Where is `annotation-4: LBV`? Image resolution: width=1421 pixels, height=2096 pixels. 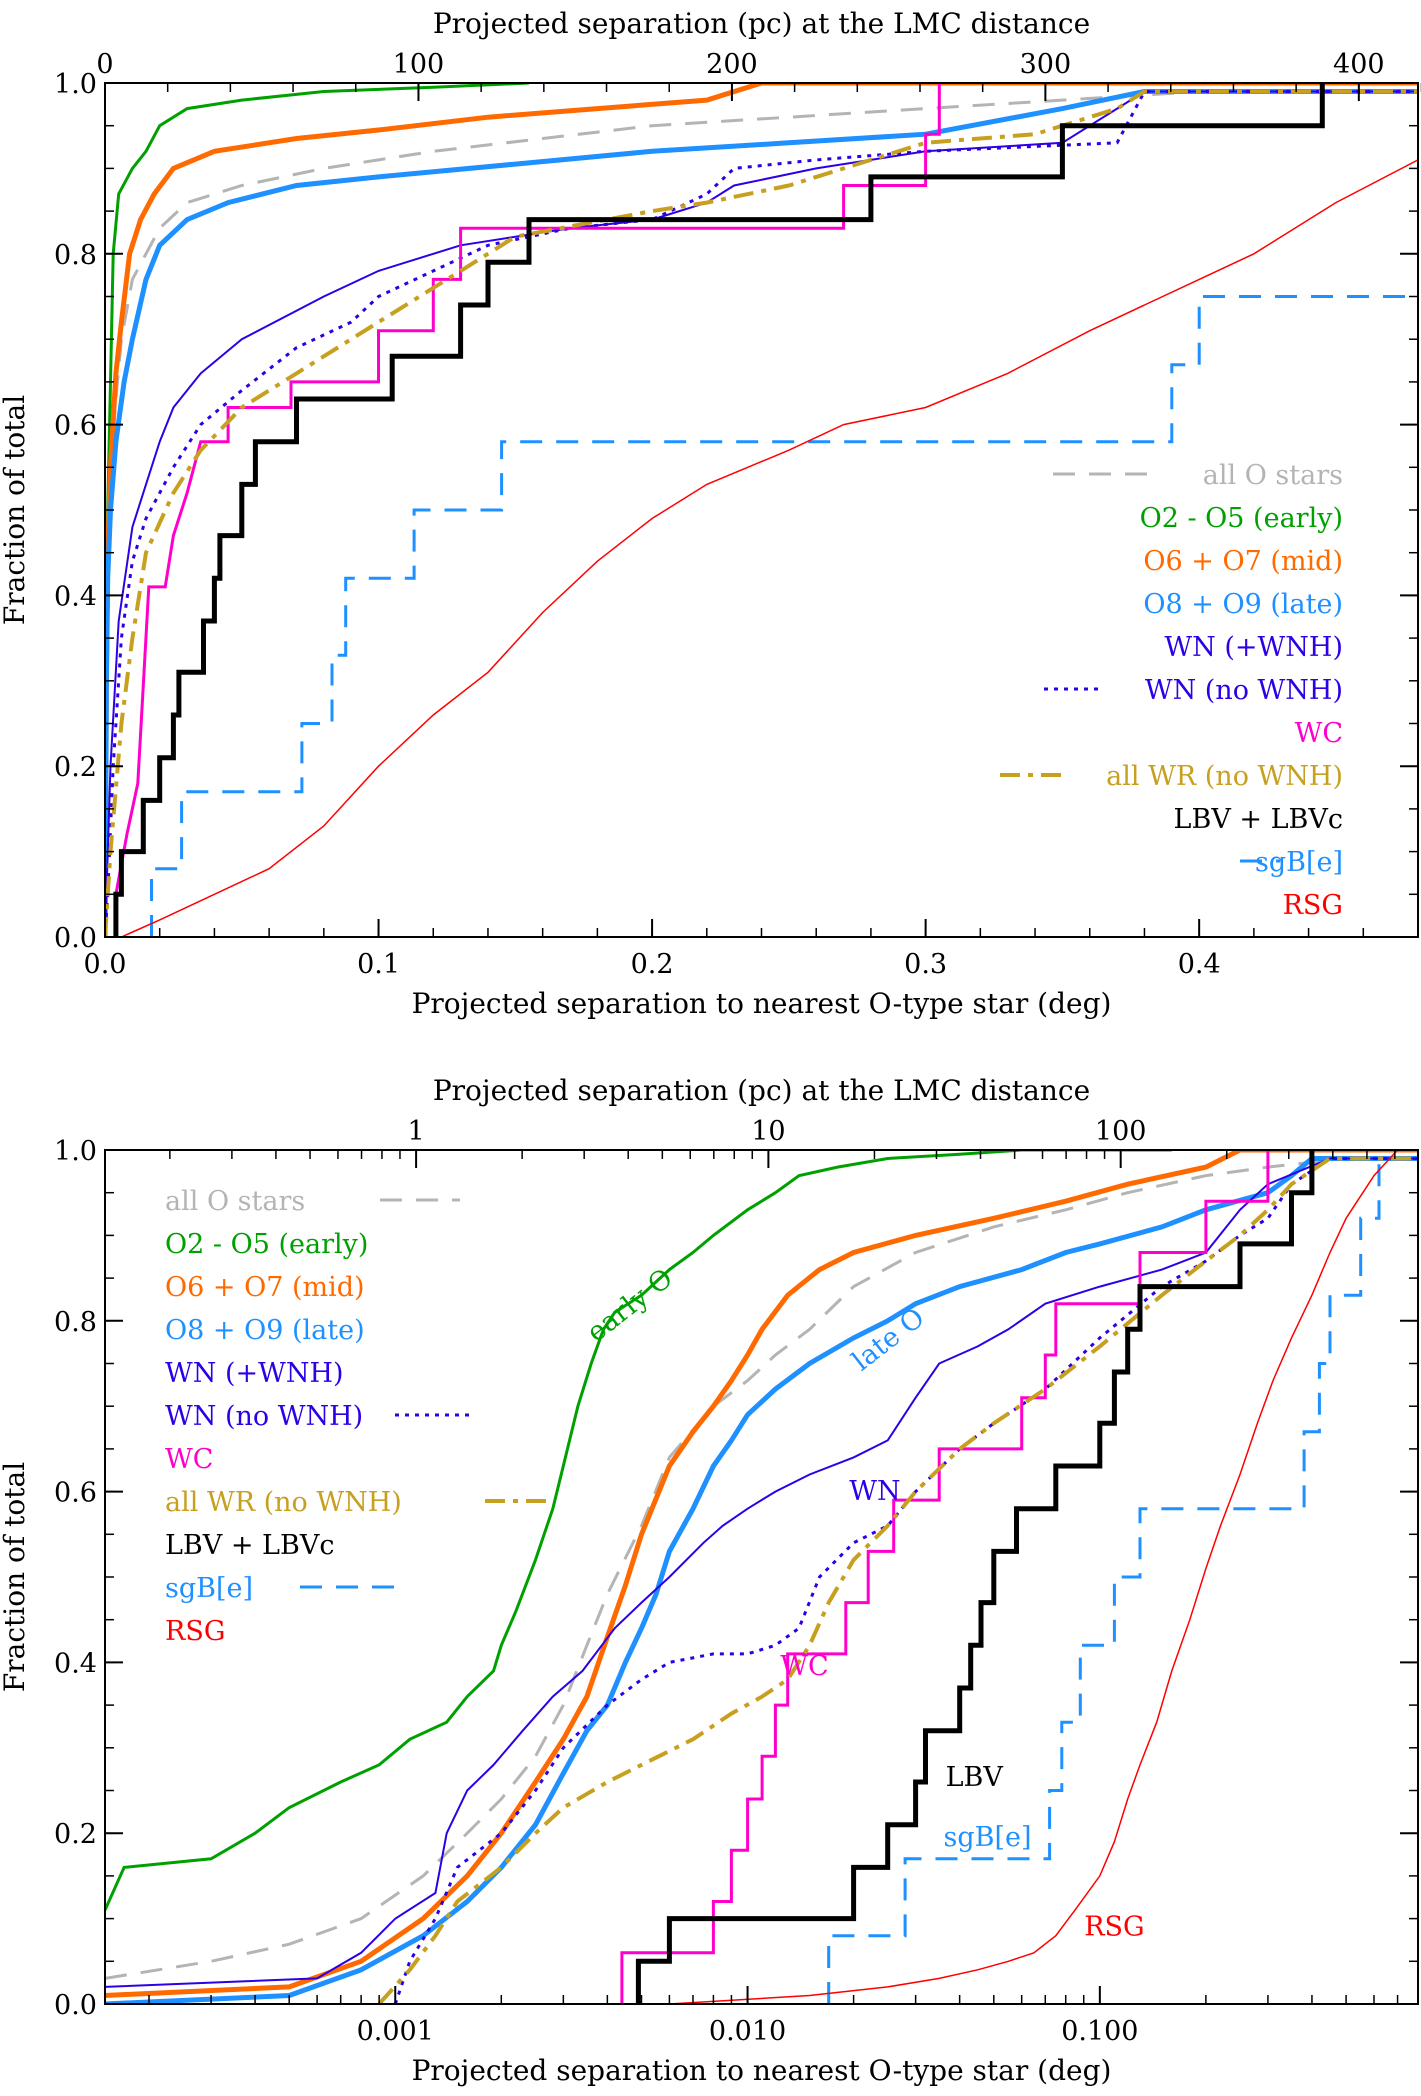 annotation-4: LBV is located at coordinates (975, 1777).